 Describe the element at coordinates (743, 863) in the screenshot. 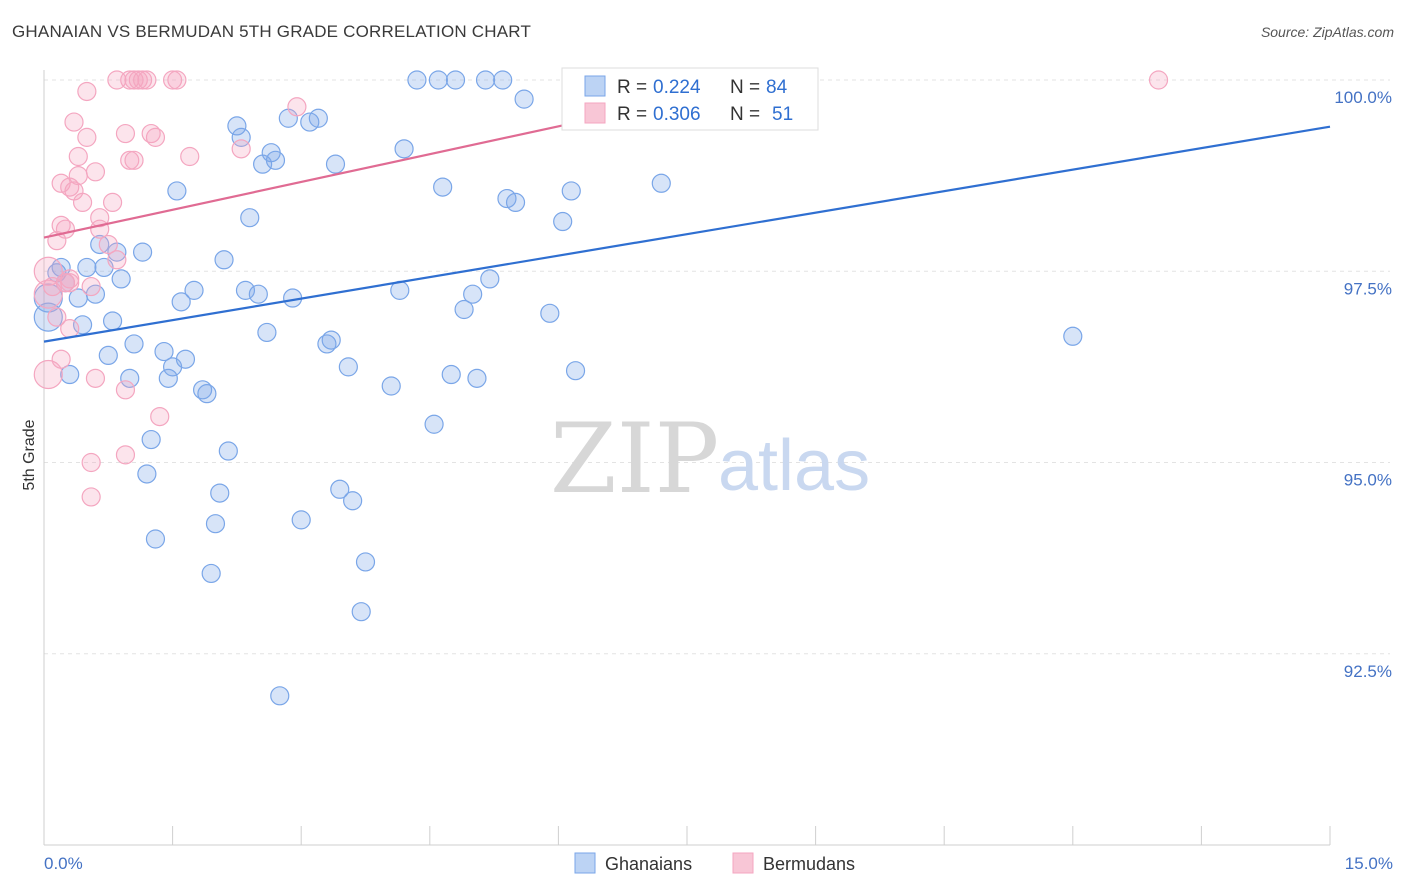

I see `legend-bottom-swatch-bermudans` at that location.